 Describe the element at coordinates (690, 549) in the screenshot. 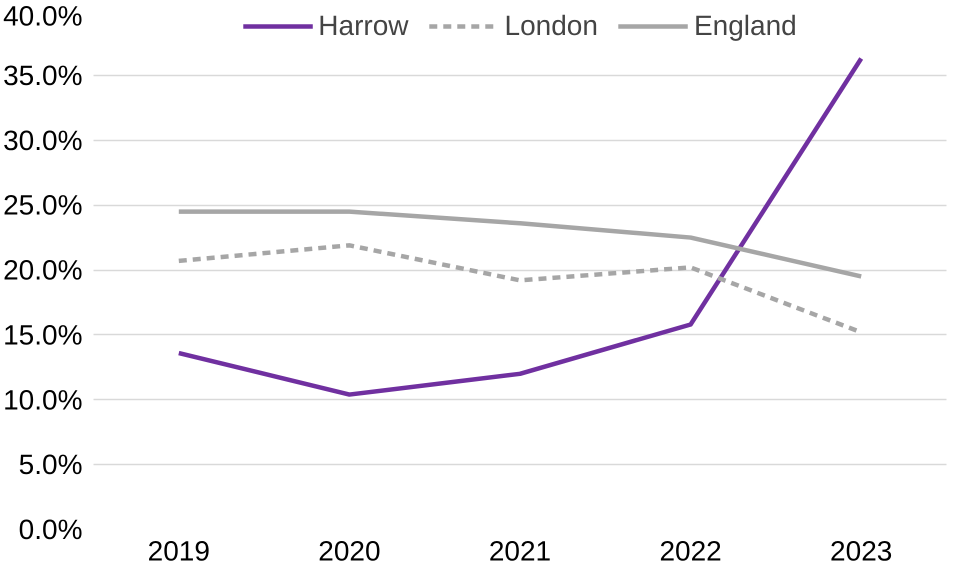

I see `x-tick-label: 2022` at that location.